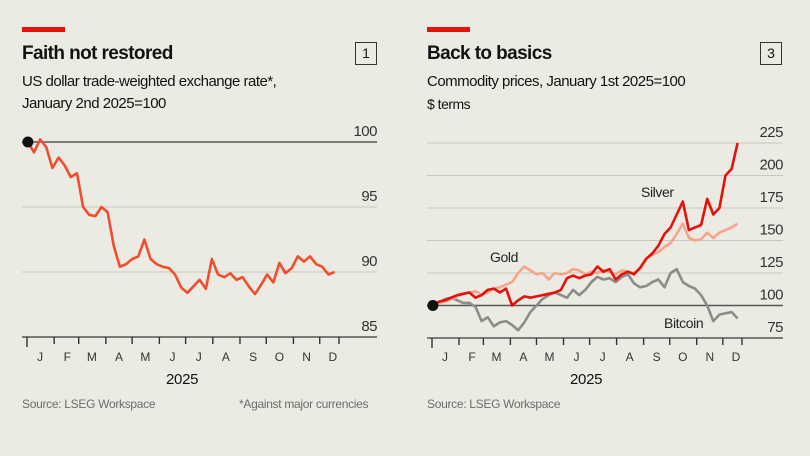 This screenshot has height=456, width=810. I want to click on gold-series-line, so click(585, 264).